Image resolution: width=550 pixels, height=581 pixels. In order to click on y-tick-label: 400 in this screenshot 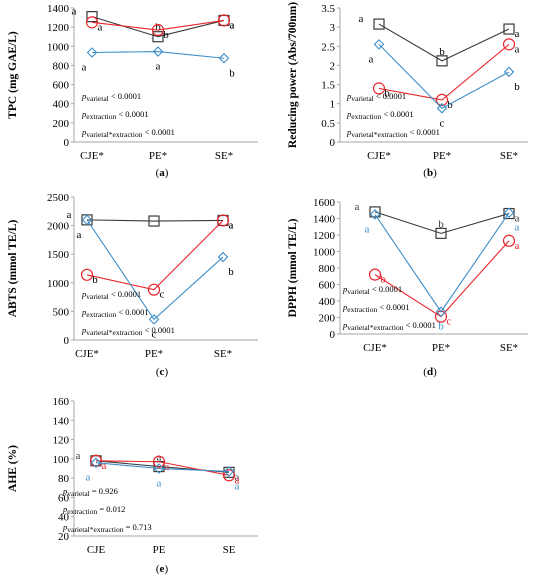, I will do `click(61, 105)`.